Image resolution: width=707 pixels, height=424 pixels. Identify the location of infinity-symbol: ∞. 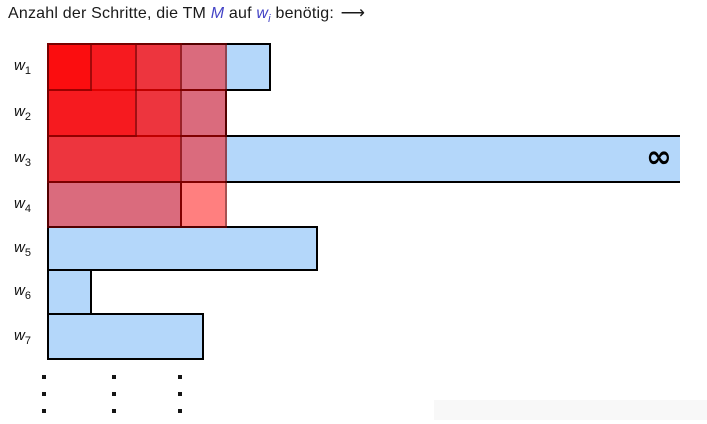
(659, 157).